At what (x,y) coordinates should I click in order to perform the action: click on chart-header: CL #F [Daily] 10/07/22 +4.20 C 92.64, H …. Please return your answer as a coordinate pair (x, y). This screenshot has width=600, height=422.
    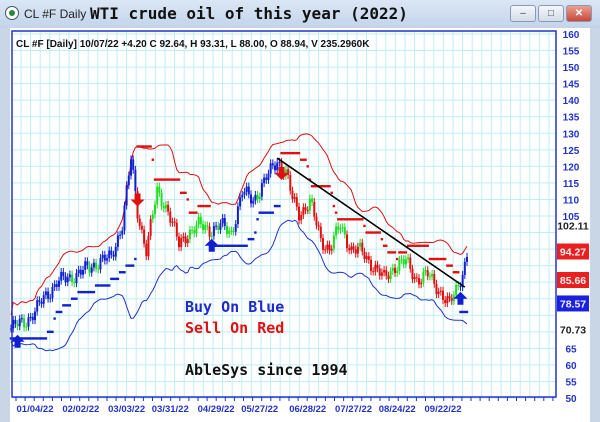
    Looking at the image, I should click on (193, 44).